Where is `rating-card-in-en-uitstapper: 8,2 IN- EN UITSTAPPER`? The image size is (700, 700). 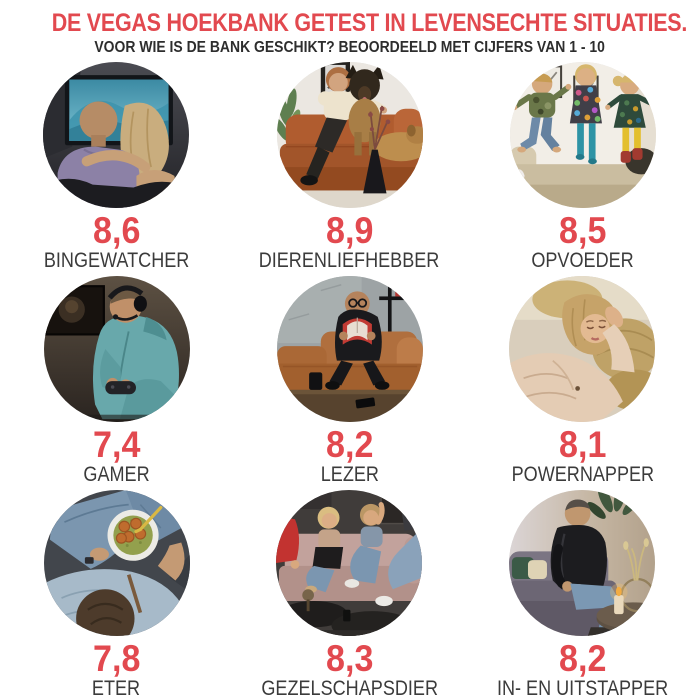 rating-card-in-en-uitstapper: 8,2 IN- EN UITSTAPPER is located at coordinates (582, 595).